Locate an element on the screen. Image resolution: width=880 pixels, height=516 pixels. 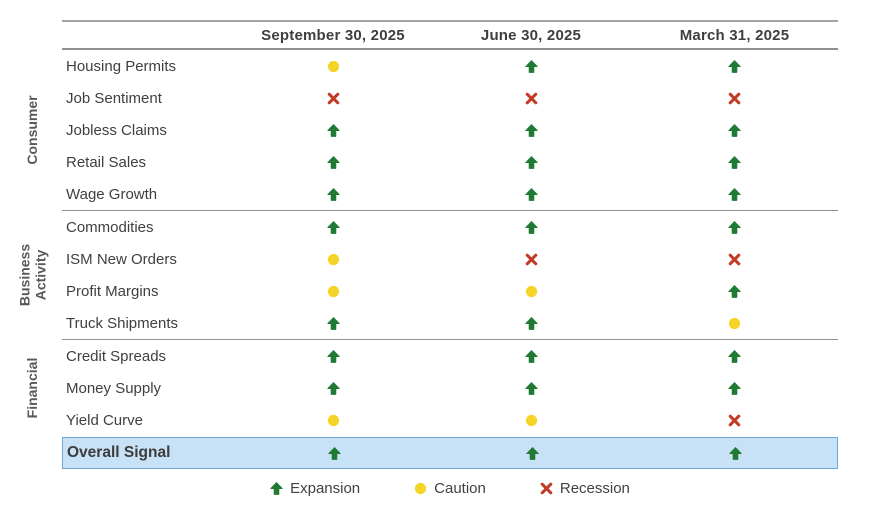
table-row: Commodities is located at coordinates (450, 227).